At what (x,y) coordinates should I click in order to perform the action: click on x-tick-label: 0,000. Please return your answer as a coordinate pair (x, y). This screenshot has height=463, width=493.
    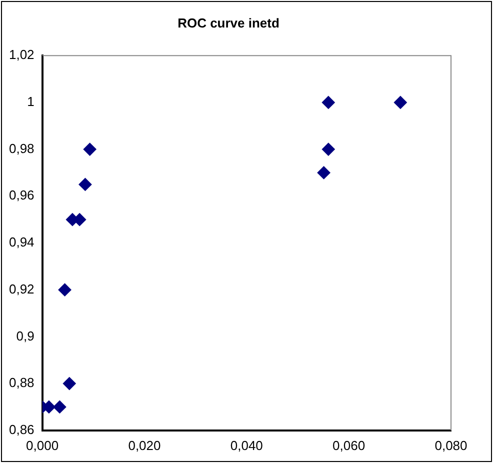
    Looking at the image, I should click on (42, 445).